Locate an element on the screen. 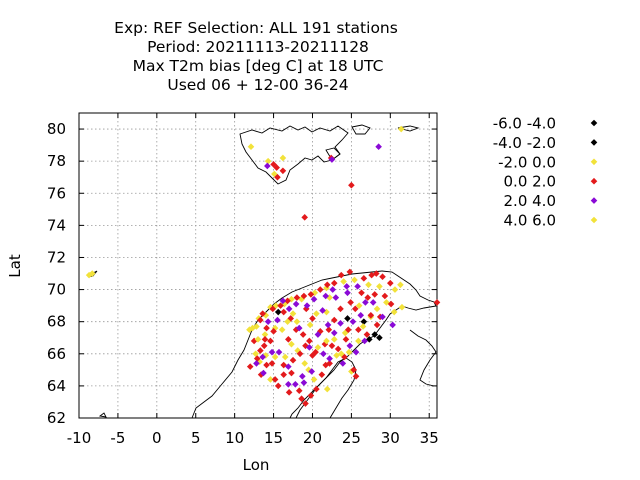 The image size is (640, 480). x-tick-label: 30 is located at coordinates (390, 438).